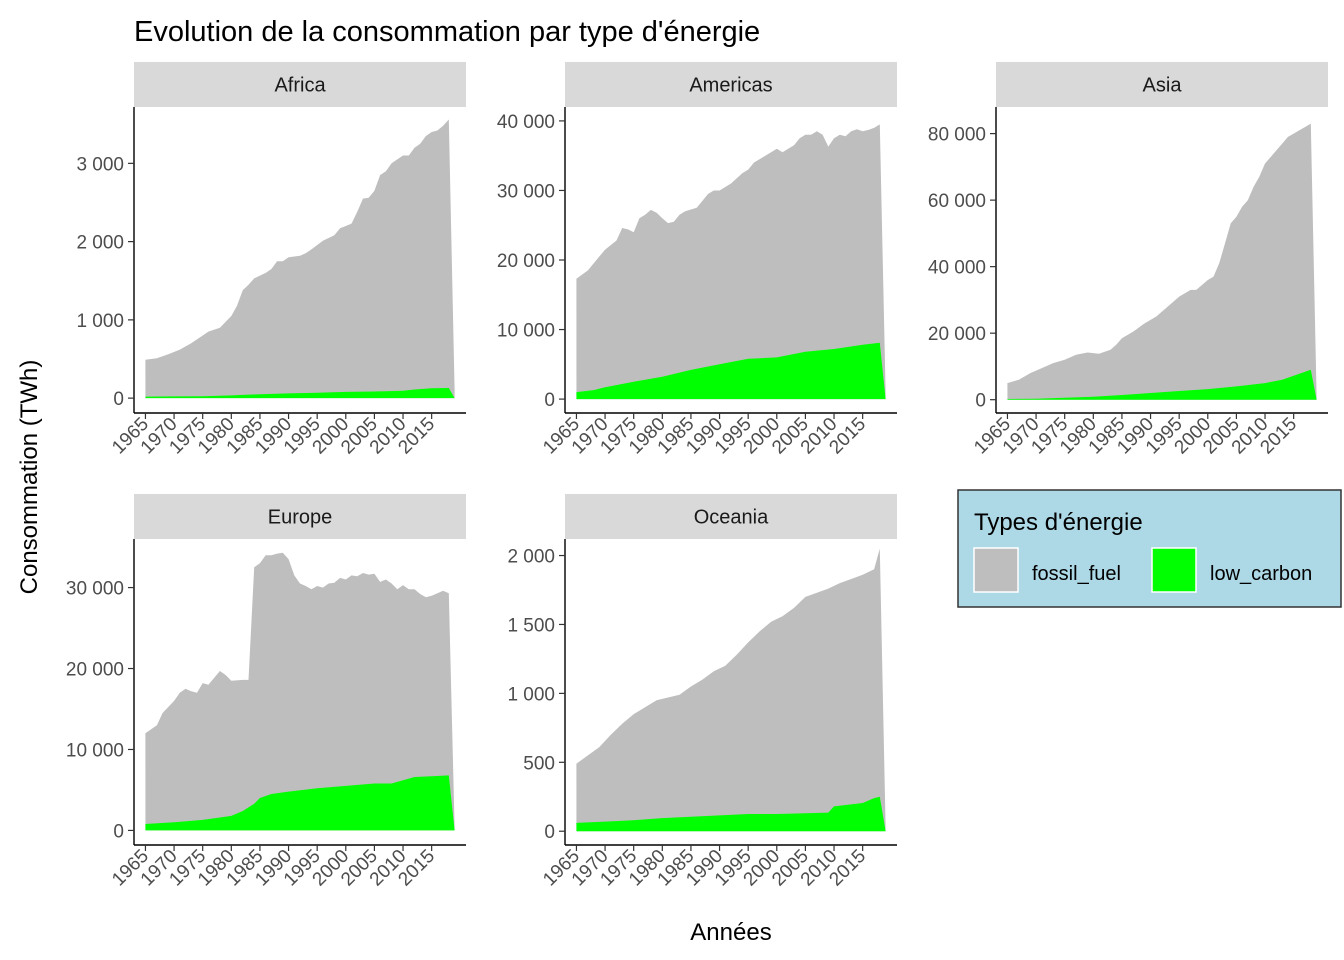  I want to click on area-low-carbon-europe, so click(300, 803).